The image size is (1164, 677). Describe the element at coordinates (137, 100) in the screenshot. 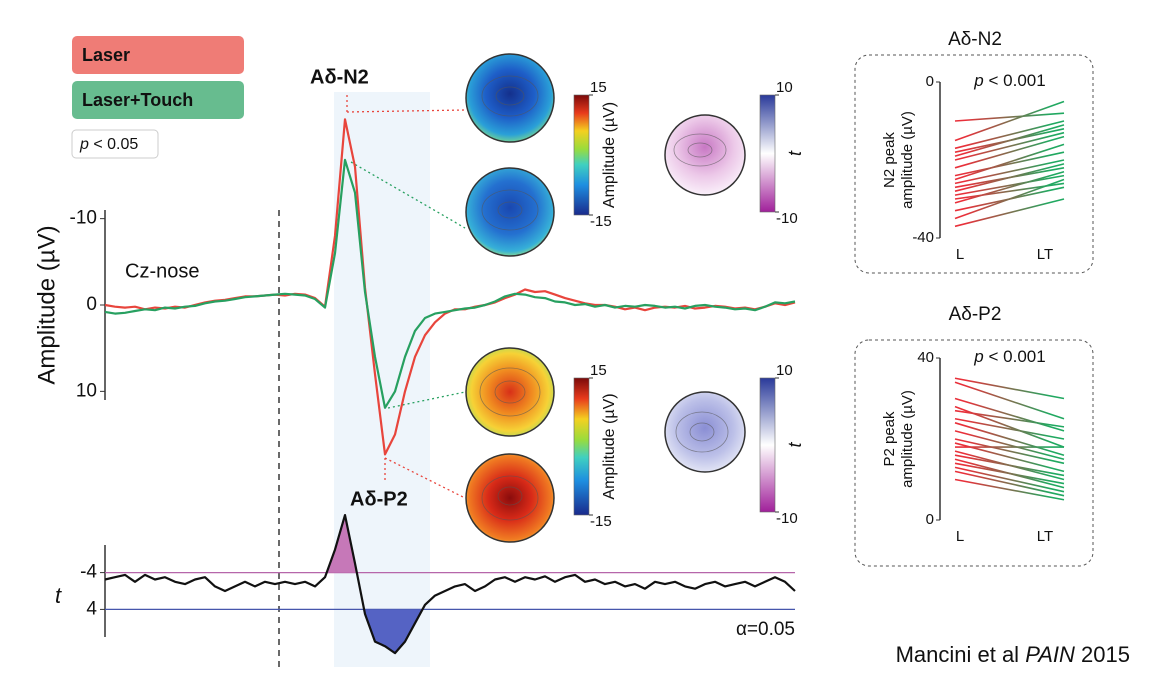

I see `legend-label: Laser+Touch` at that location.